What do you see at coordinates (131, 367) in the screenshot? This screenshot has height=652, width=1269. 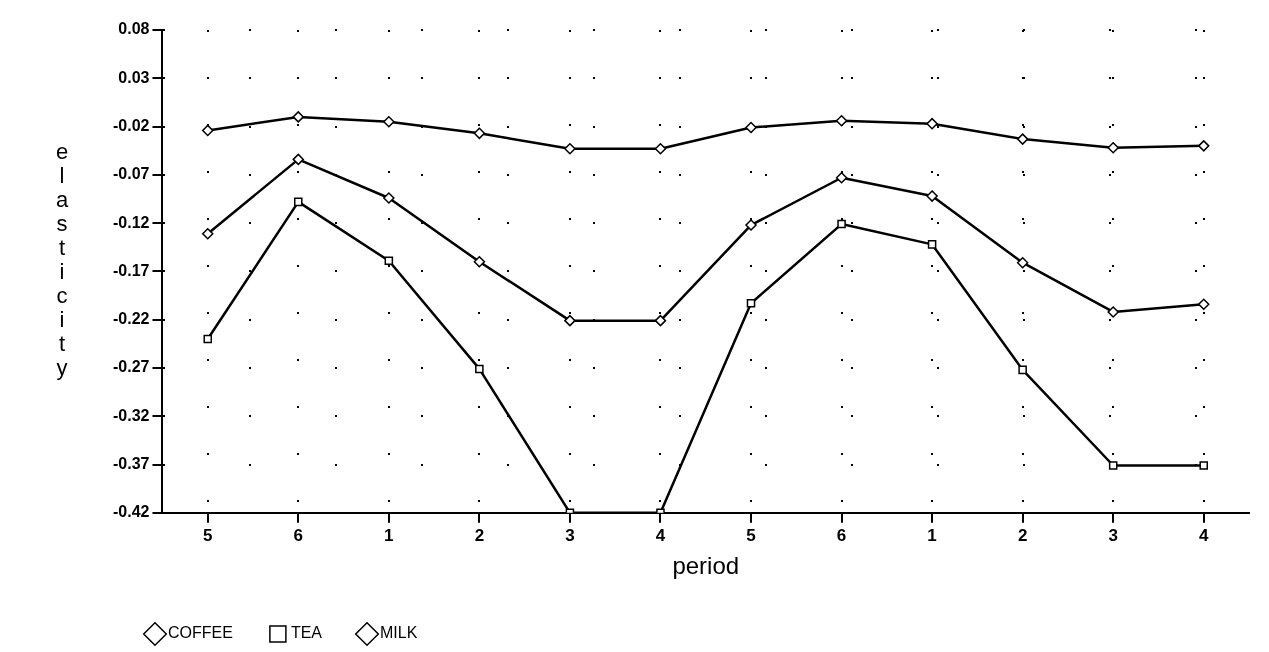 I see `y-tick-label: -0.27` at bounding box center [131, 367].